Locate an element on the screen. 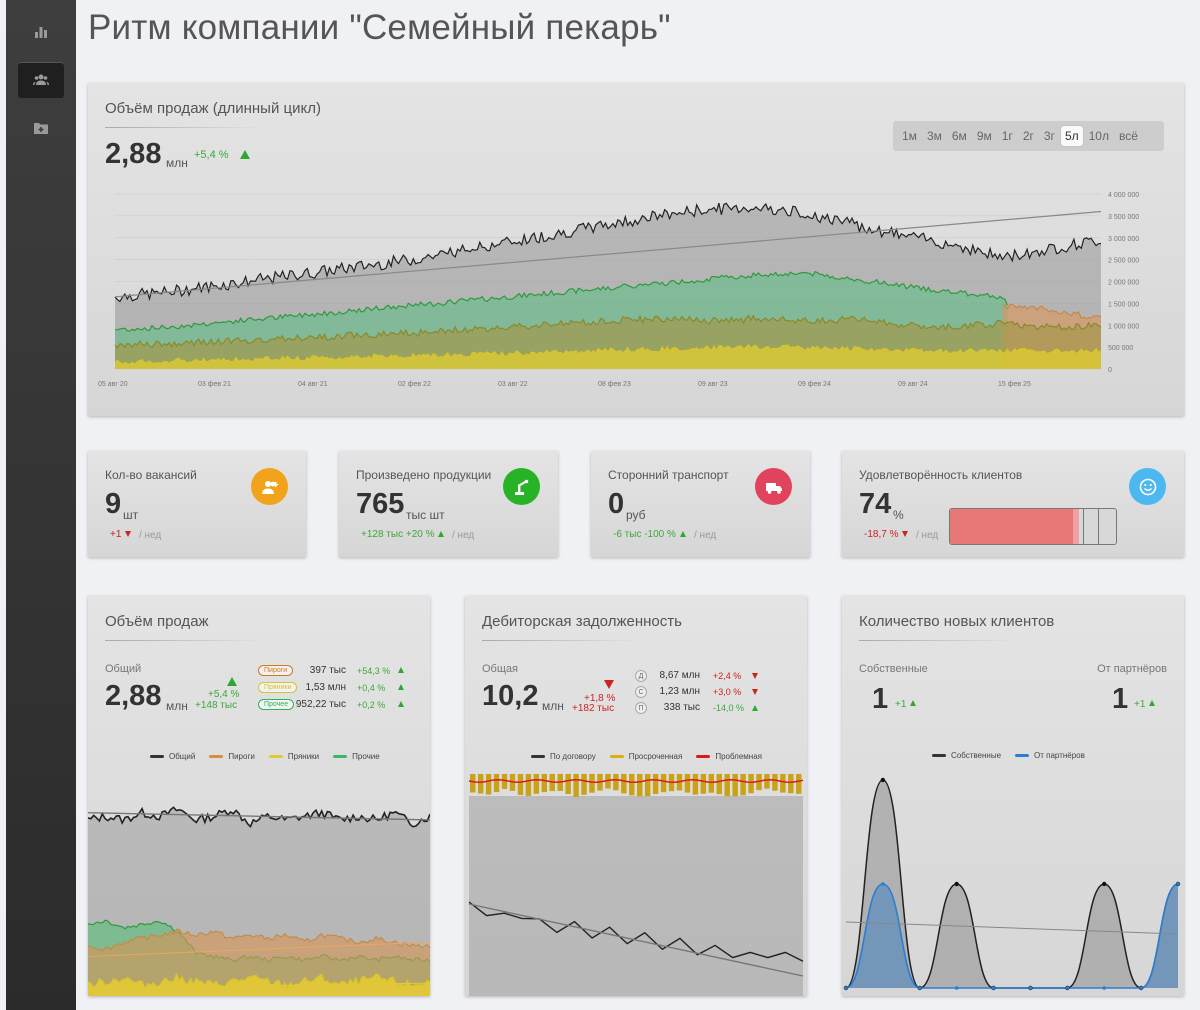 The height and width of the screenshot is (1010, 1200). range-button-7: 5л is located at coordinates (1071, 136).